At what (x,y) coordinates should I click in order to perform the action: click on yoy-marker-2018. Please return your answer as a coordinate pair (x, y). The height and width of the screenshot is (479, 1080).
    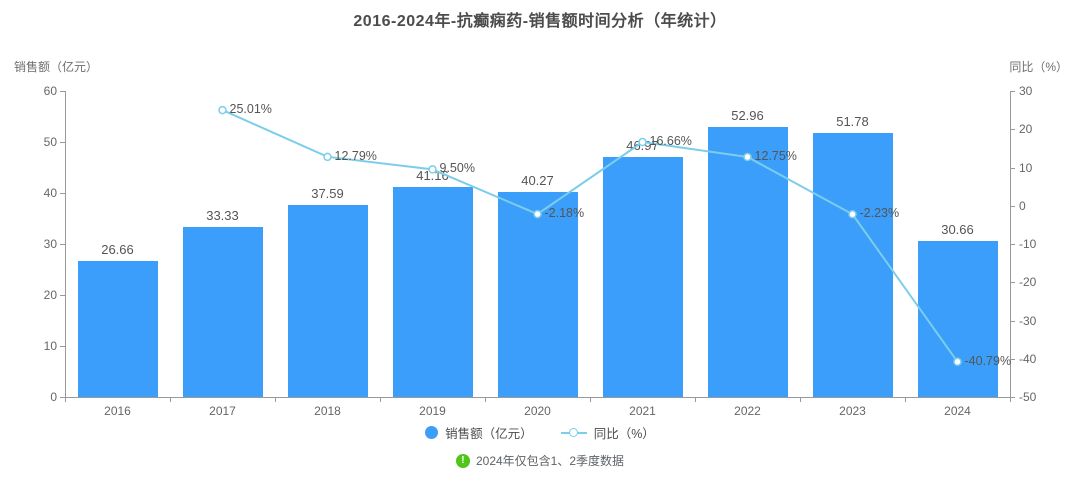
    Looking at the image, I should click on (327, 157).